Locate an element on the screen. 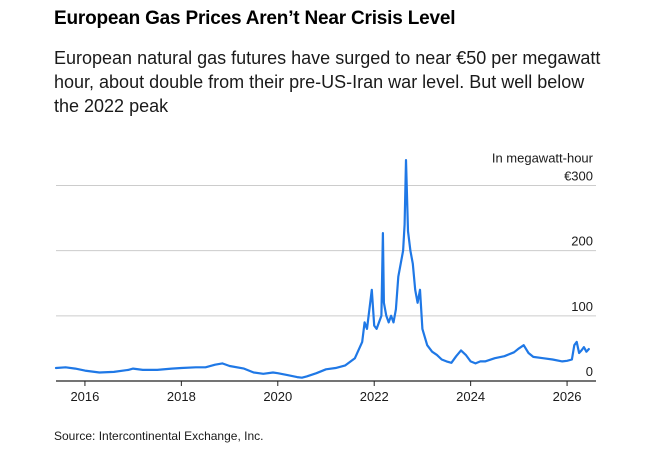  x-tick-label-2026: 2026 is located at coordinates (567, 396).